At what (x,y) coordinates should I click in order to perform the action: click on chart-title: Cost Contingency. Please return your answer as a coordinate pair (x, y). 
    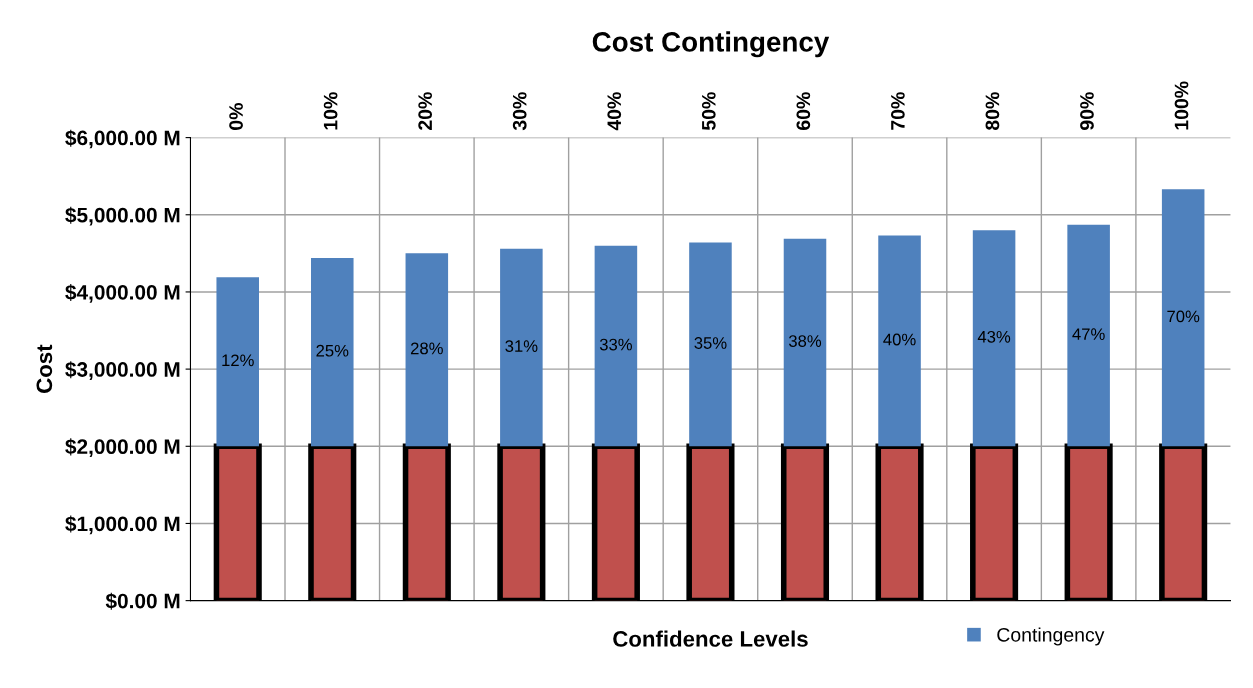
    Looking at the image, I should click on (711, 44).